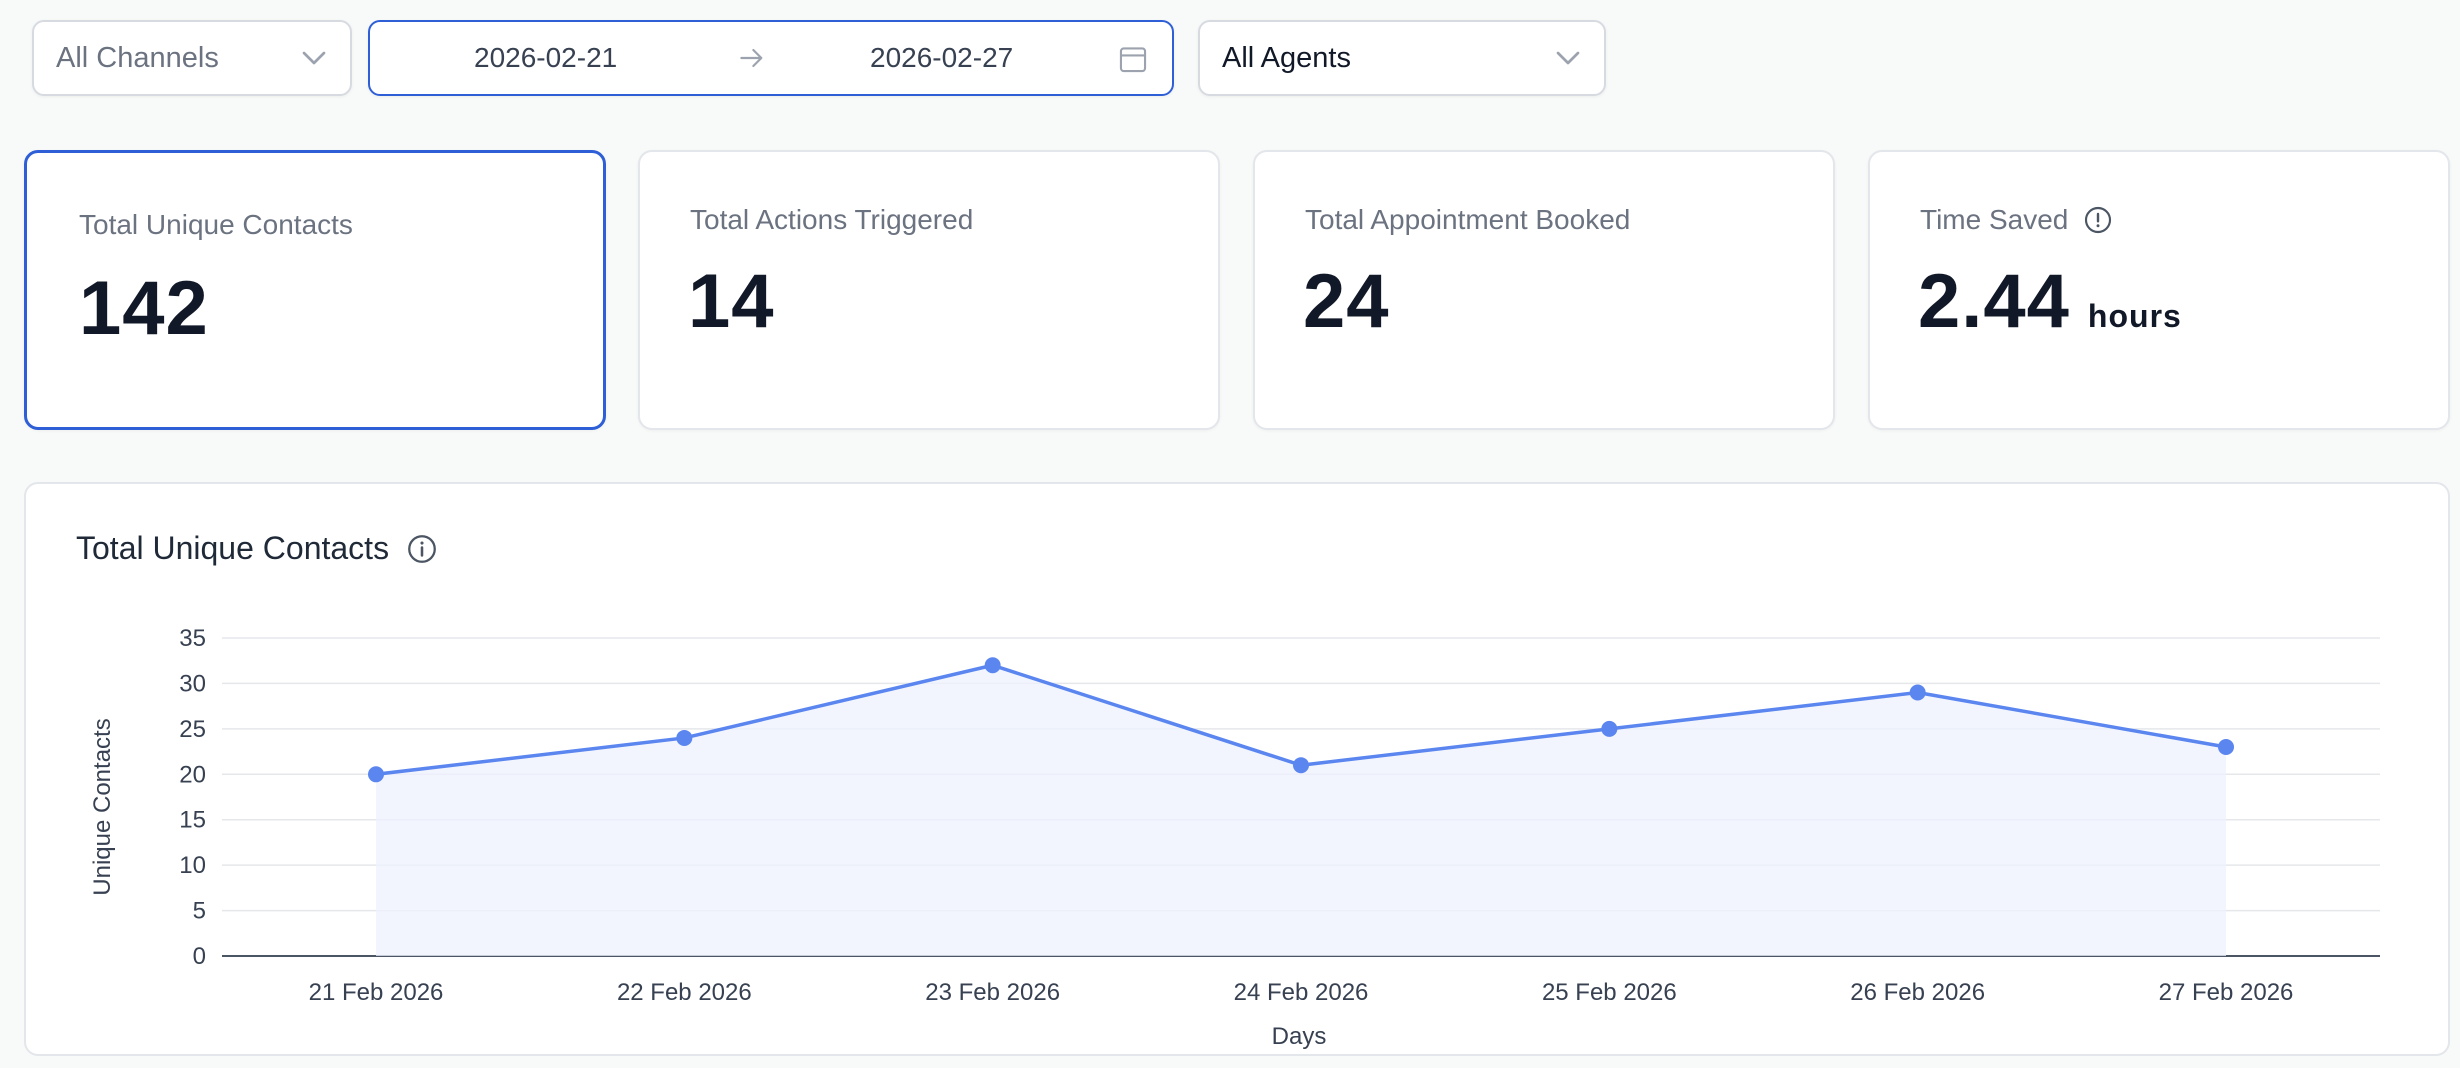  Describe the element at coordinates (1994, 301) in the screenshot. I see `stat-card-value: 2.44` at that location.